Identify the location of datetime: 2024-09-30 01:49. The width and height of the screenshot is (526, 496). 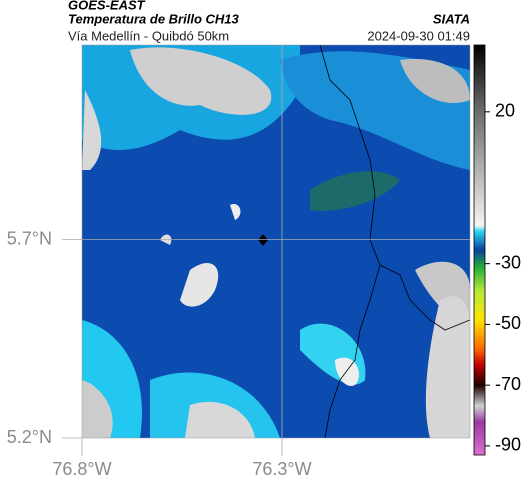
(418, 35).